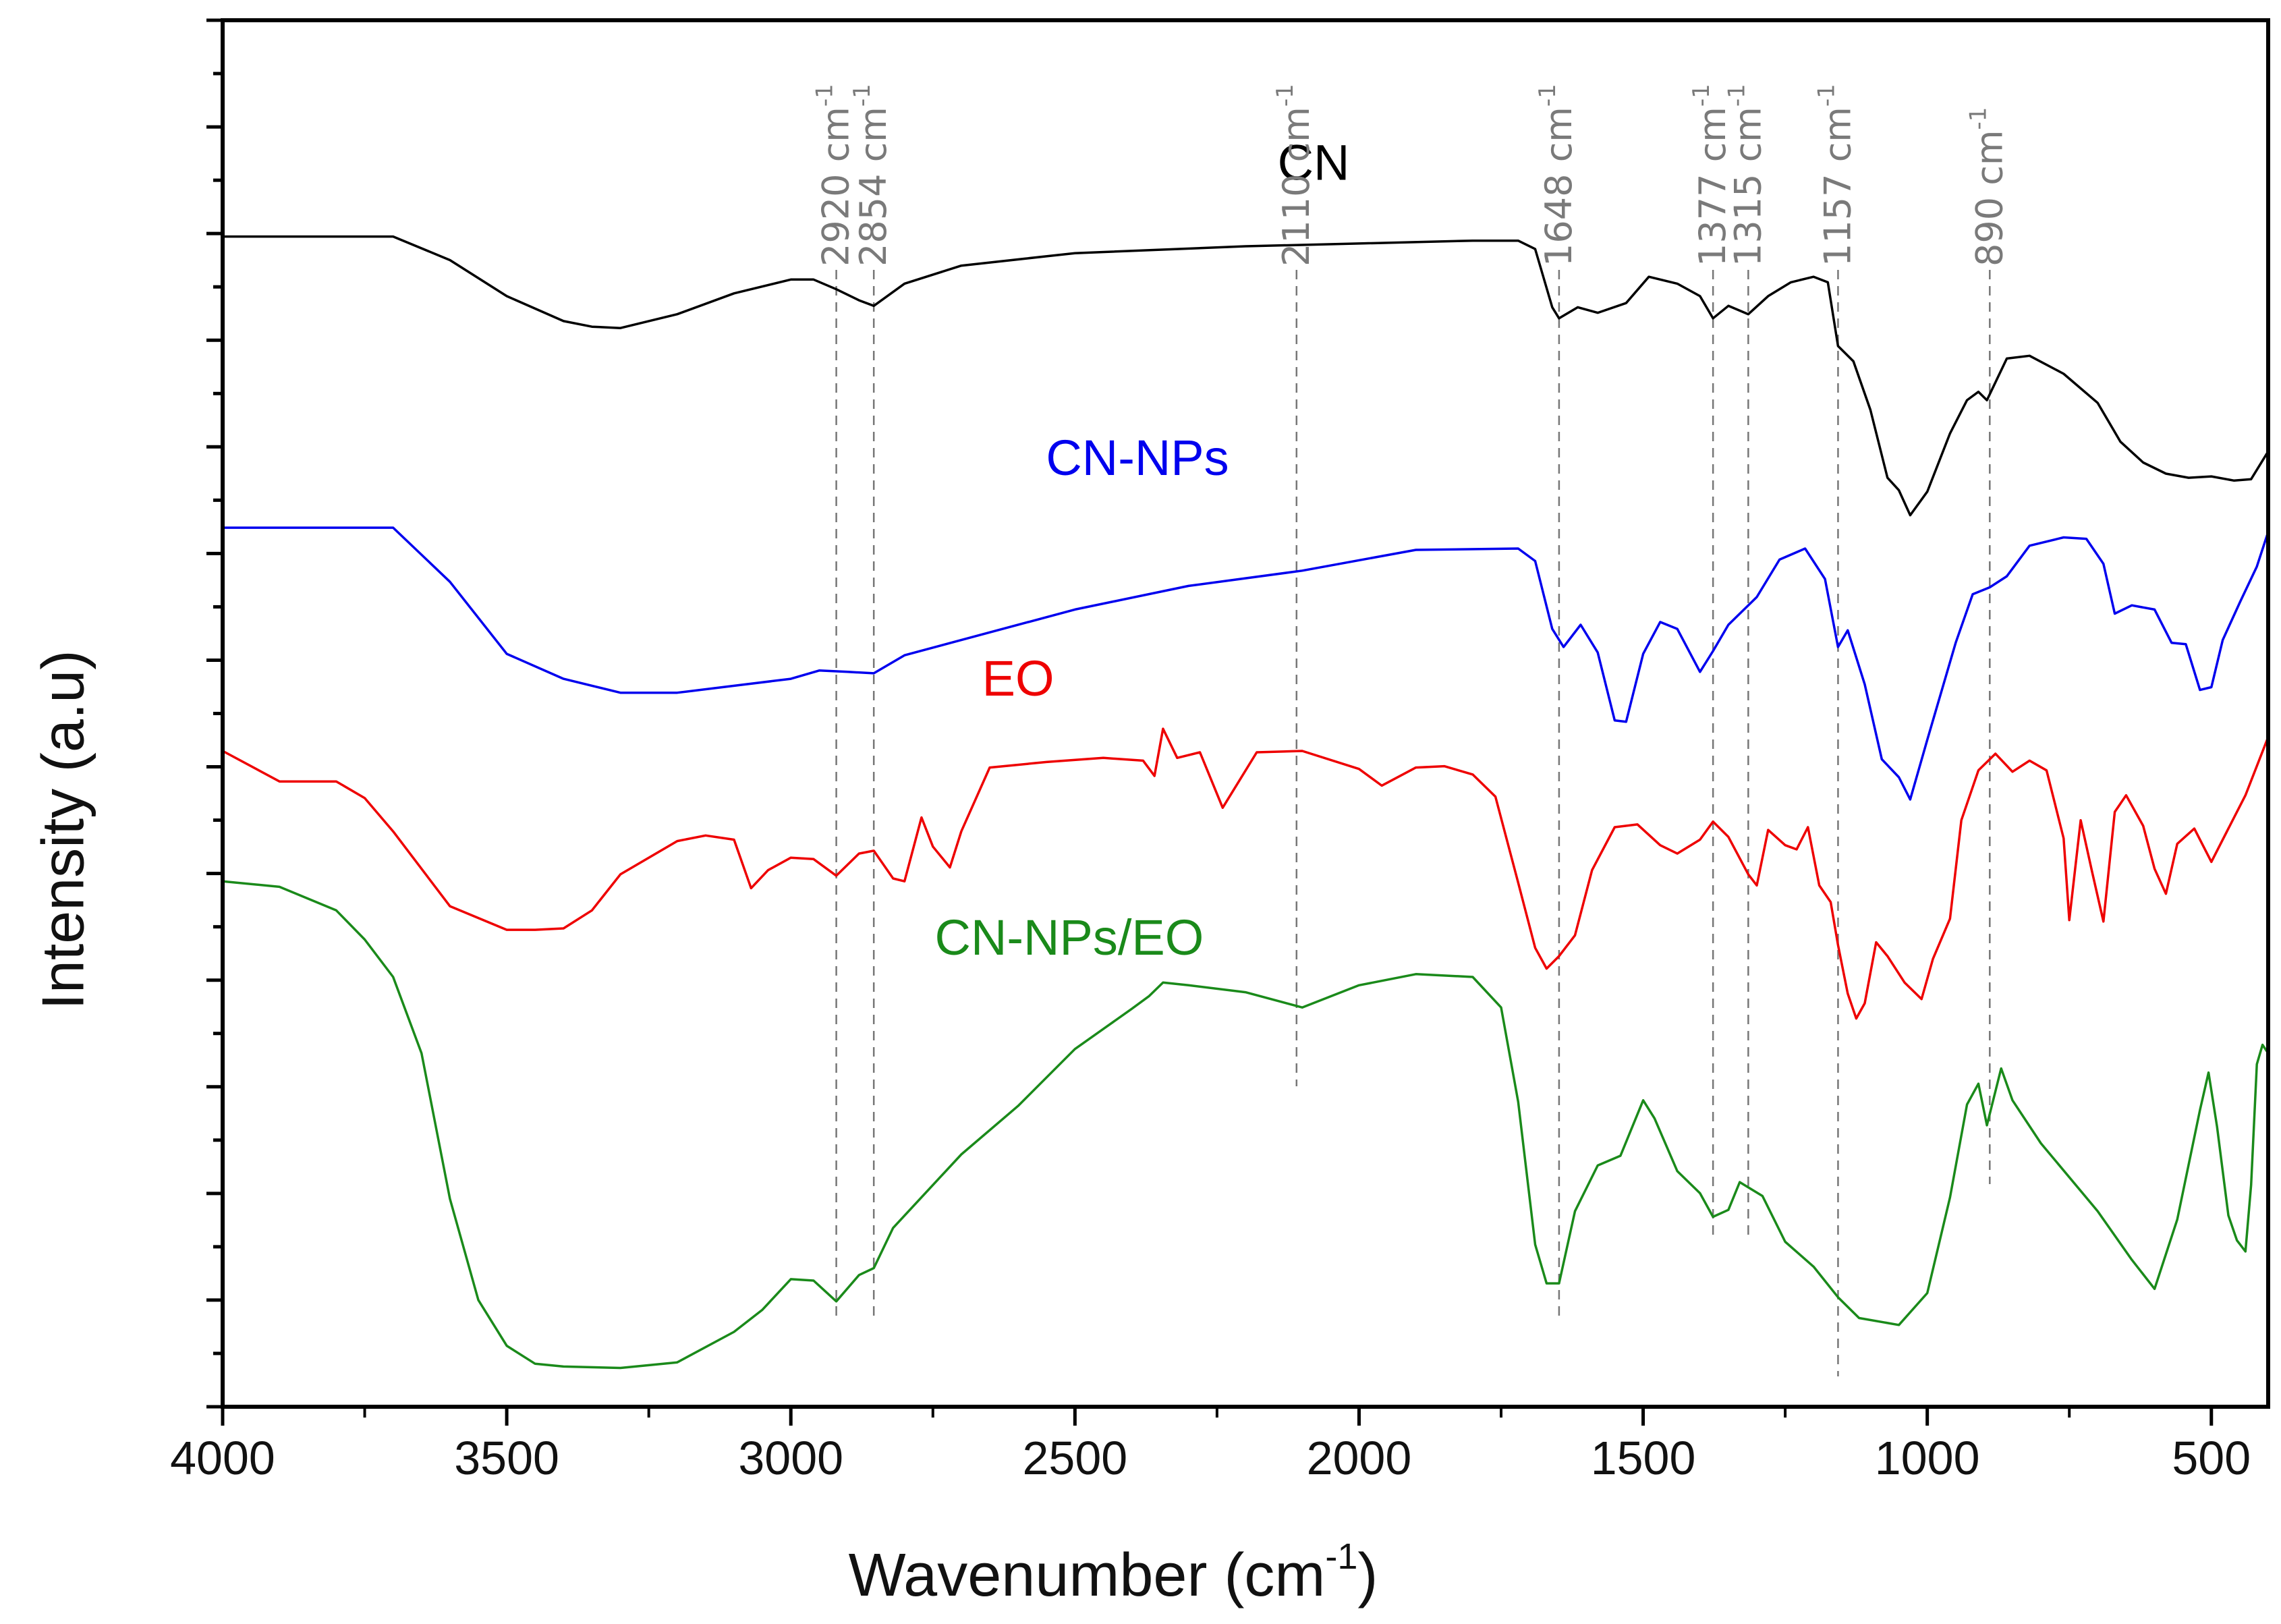  Describe the element at coordinates (1137, 458) in the screenshot. I see `series-label-cn-nps: CN-NPs` at that location.